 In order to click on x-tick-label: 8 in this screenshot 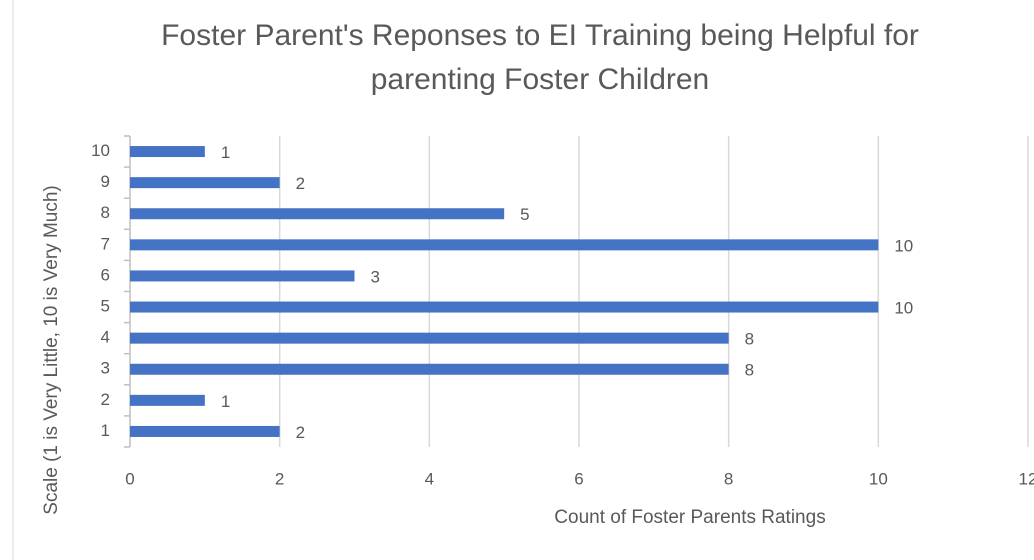, I will do `click(728, 478)`.